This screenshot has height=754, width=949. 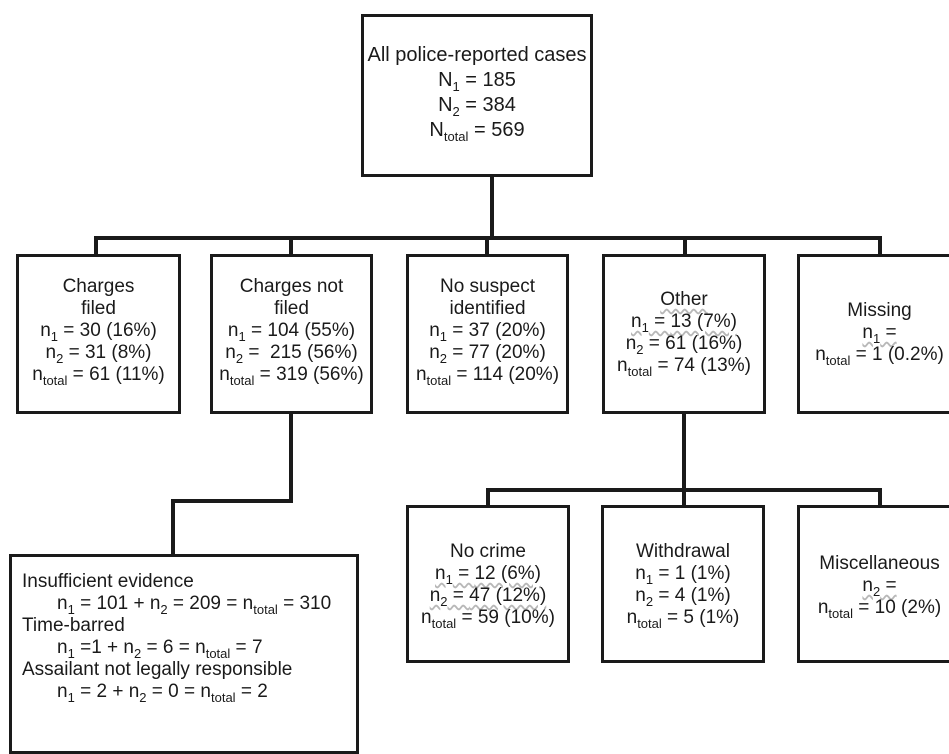 What do you see at coordinates (98, 376) in the screenshot?
I see `node-ntotal: ntotal = 61 (11%)` at bounding box center [98, 376].